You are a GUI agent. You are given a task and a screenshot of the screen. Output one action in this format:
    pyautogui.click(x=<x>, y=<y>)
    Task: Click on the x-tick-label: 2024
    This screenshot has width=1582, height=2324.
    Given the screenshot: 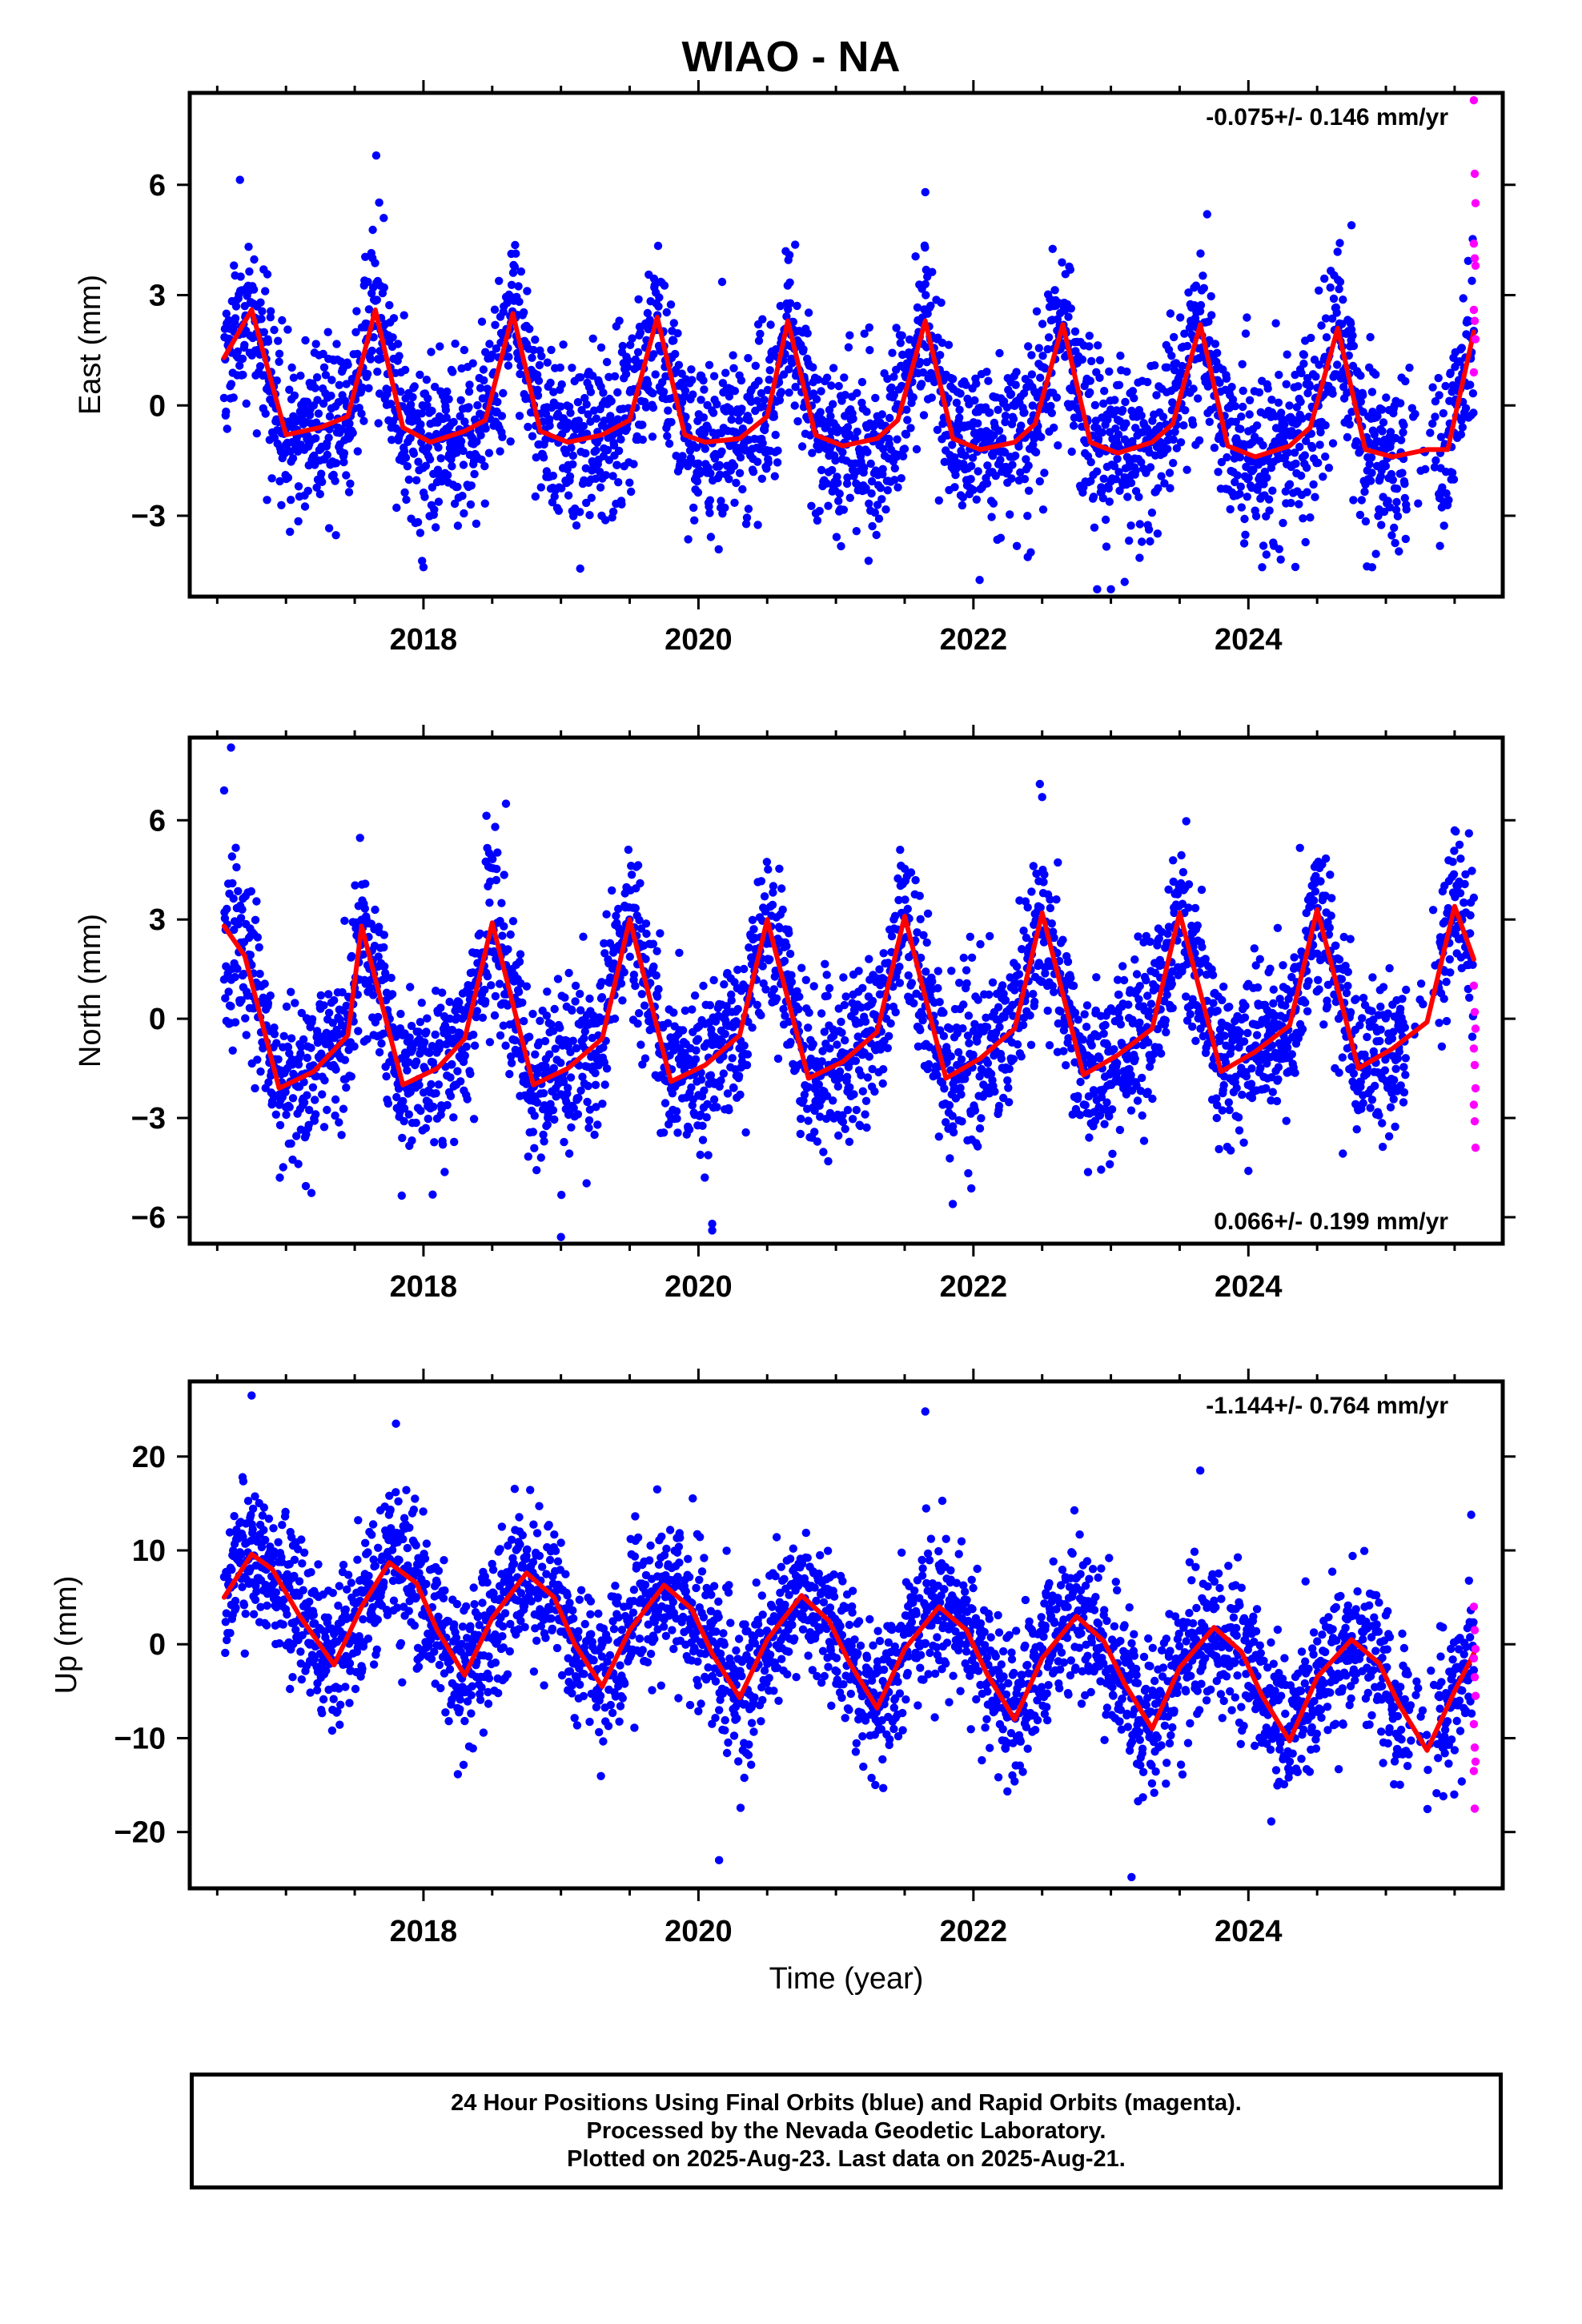 What is the action you would take?
    pyautogui.click(x=1249, y=640)
    